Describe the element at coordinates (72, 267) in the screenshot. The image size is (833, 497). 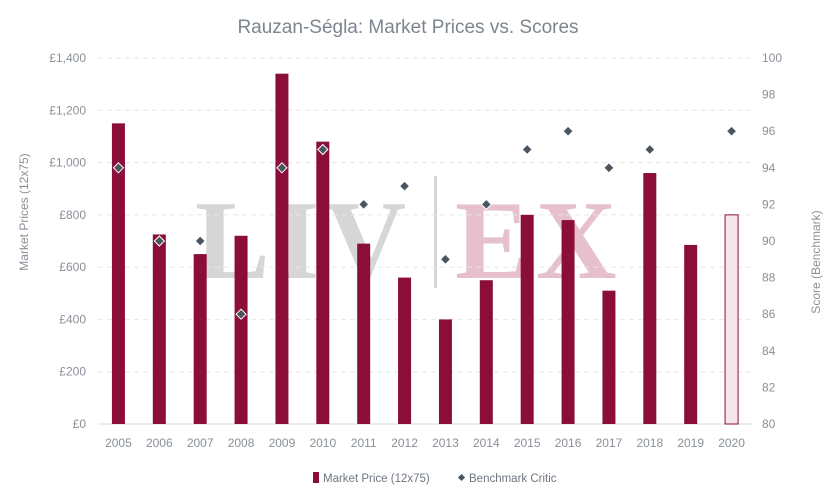
I see `y-tick-label: £600` at that location.